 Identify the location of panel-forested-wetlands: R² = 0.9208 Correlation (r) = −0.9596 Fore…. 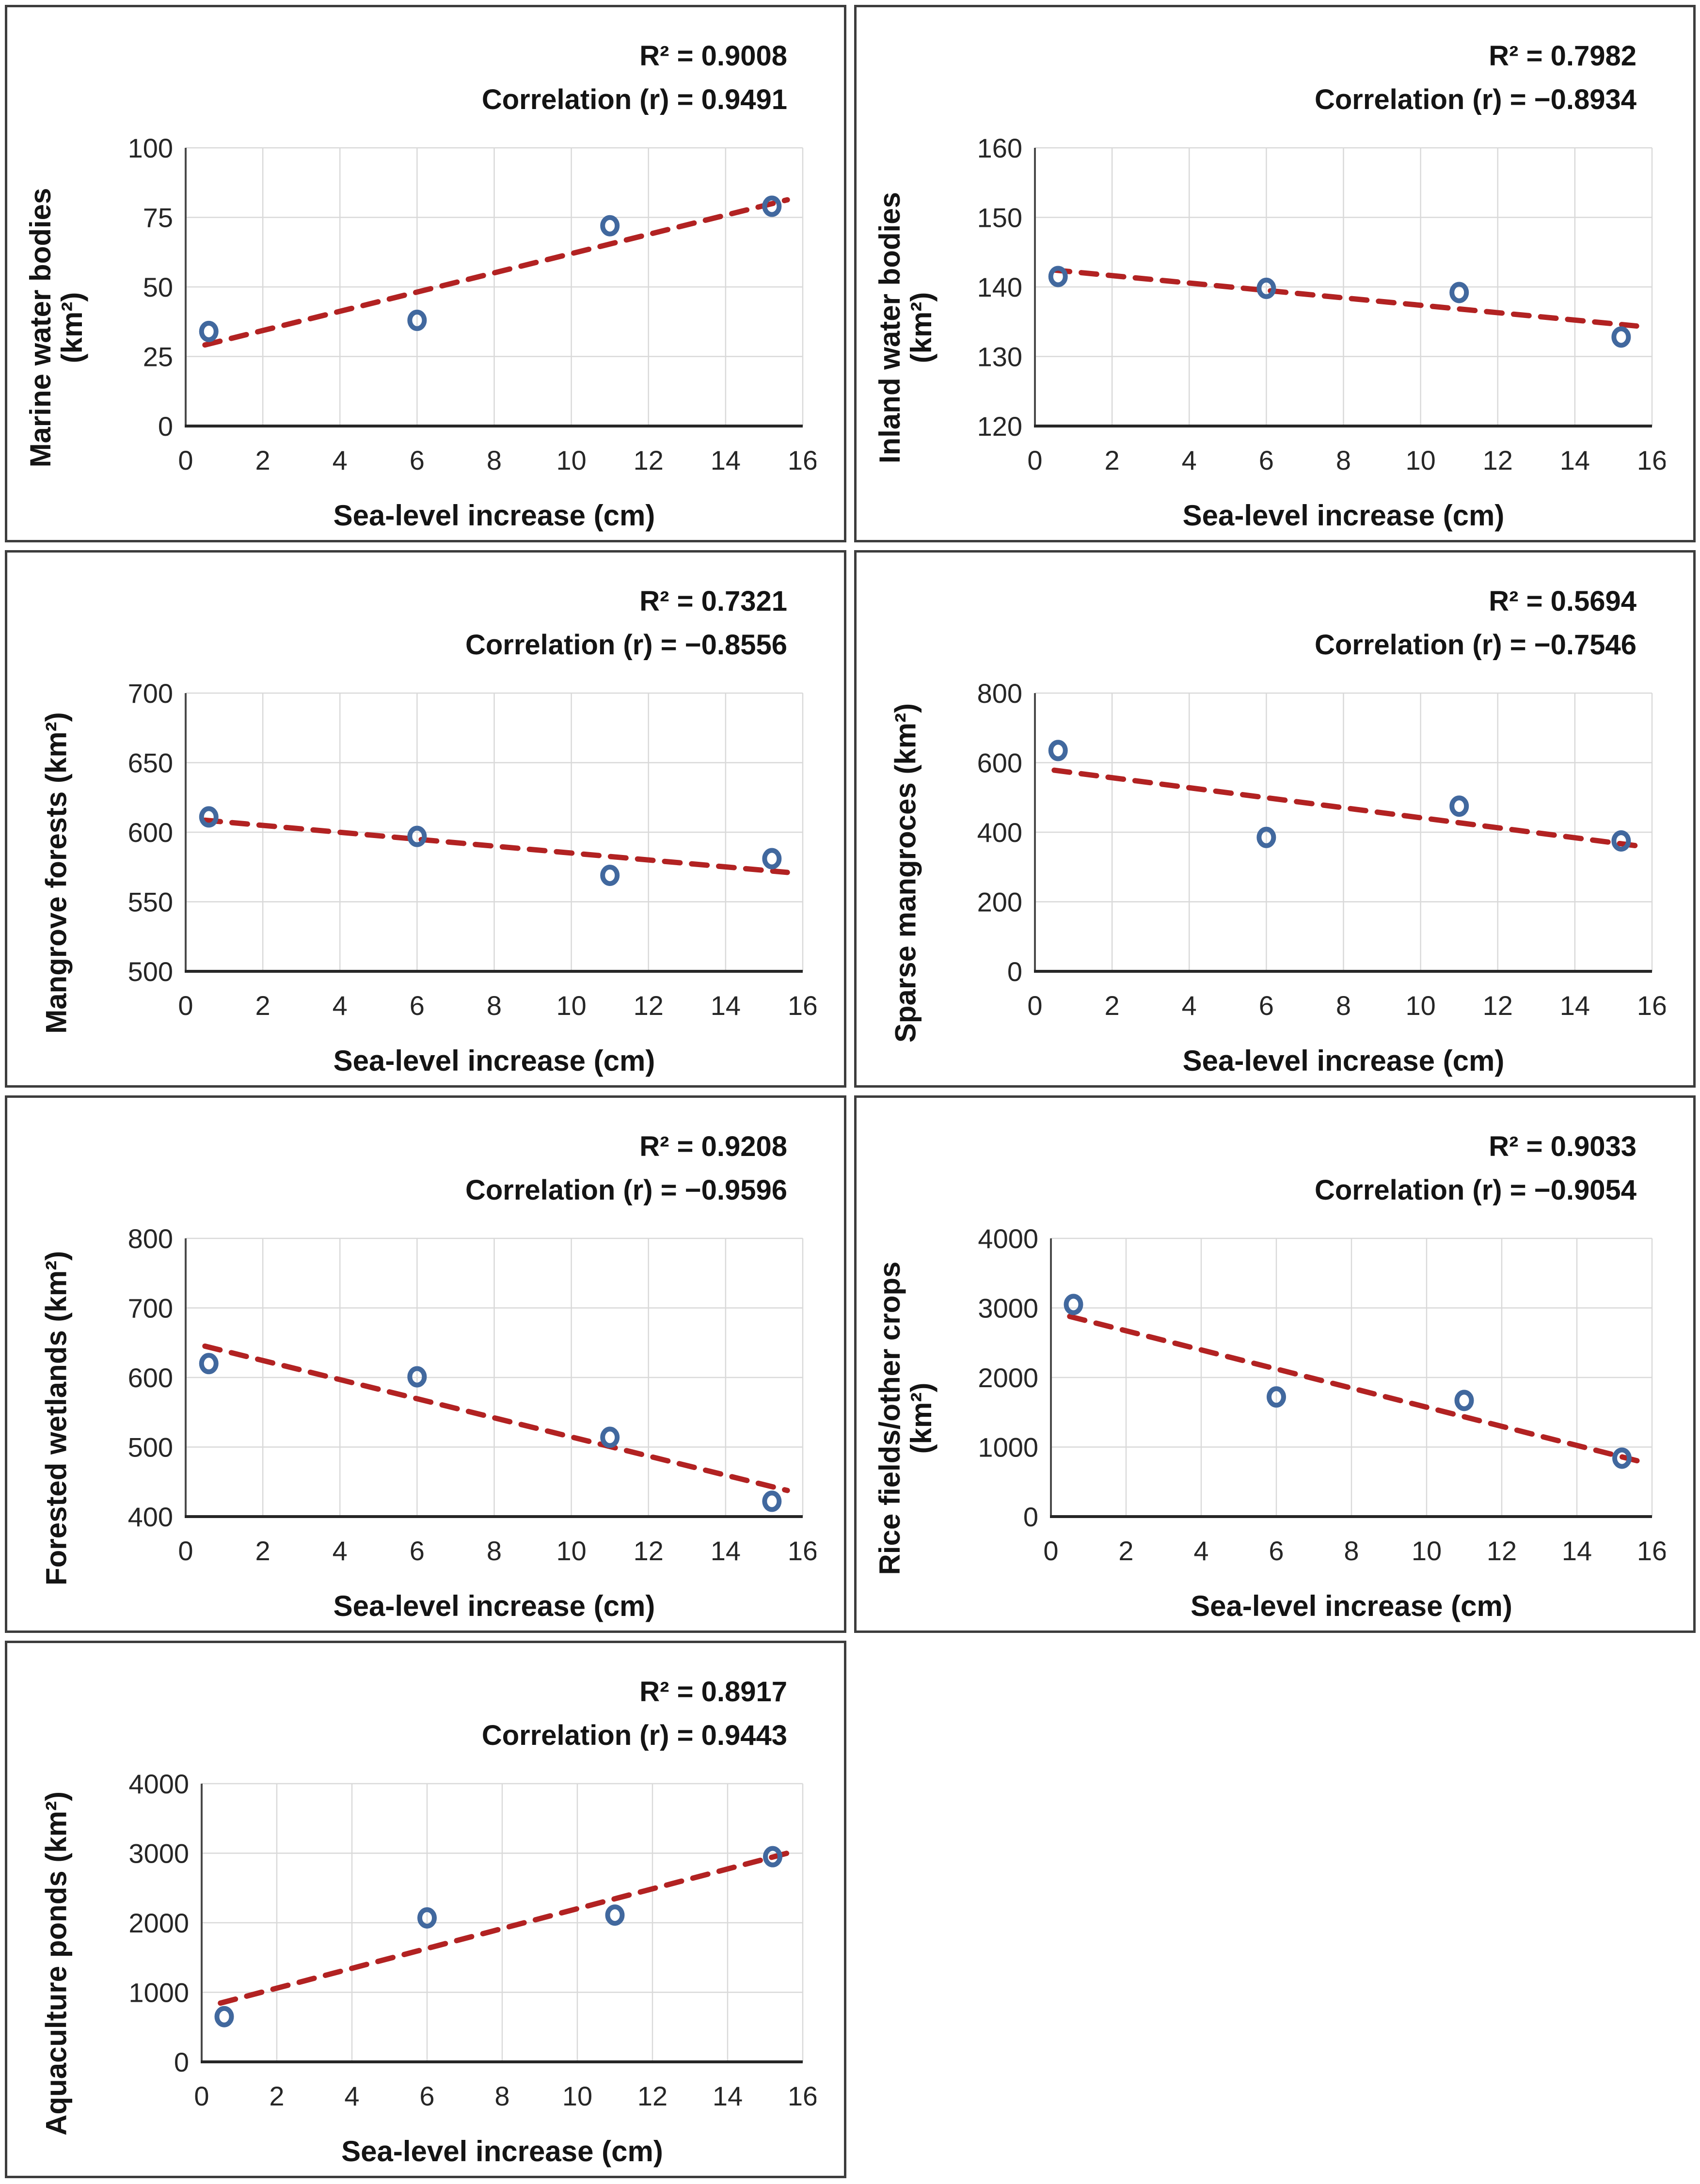
(425, 1364).